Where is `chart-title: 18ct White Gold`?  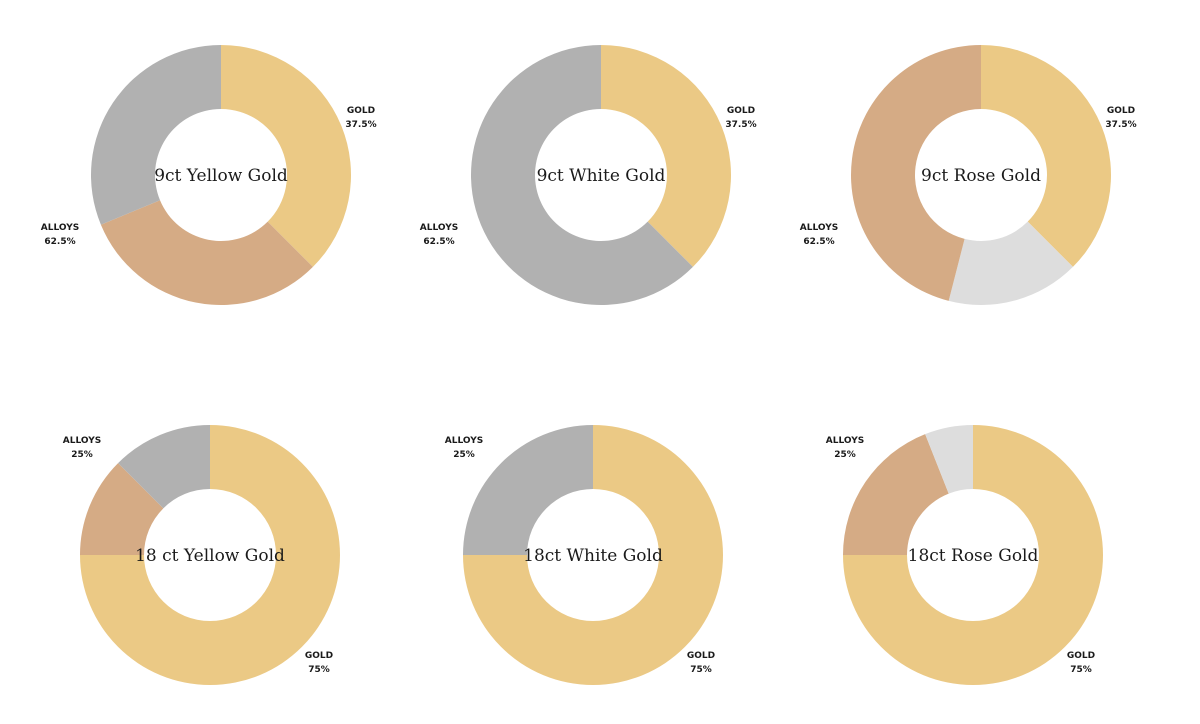
chart-title: 18ct White Gold is located at coordinates (593, 556).